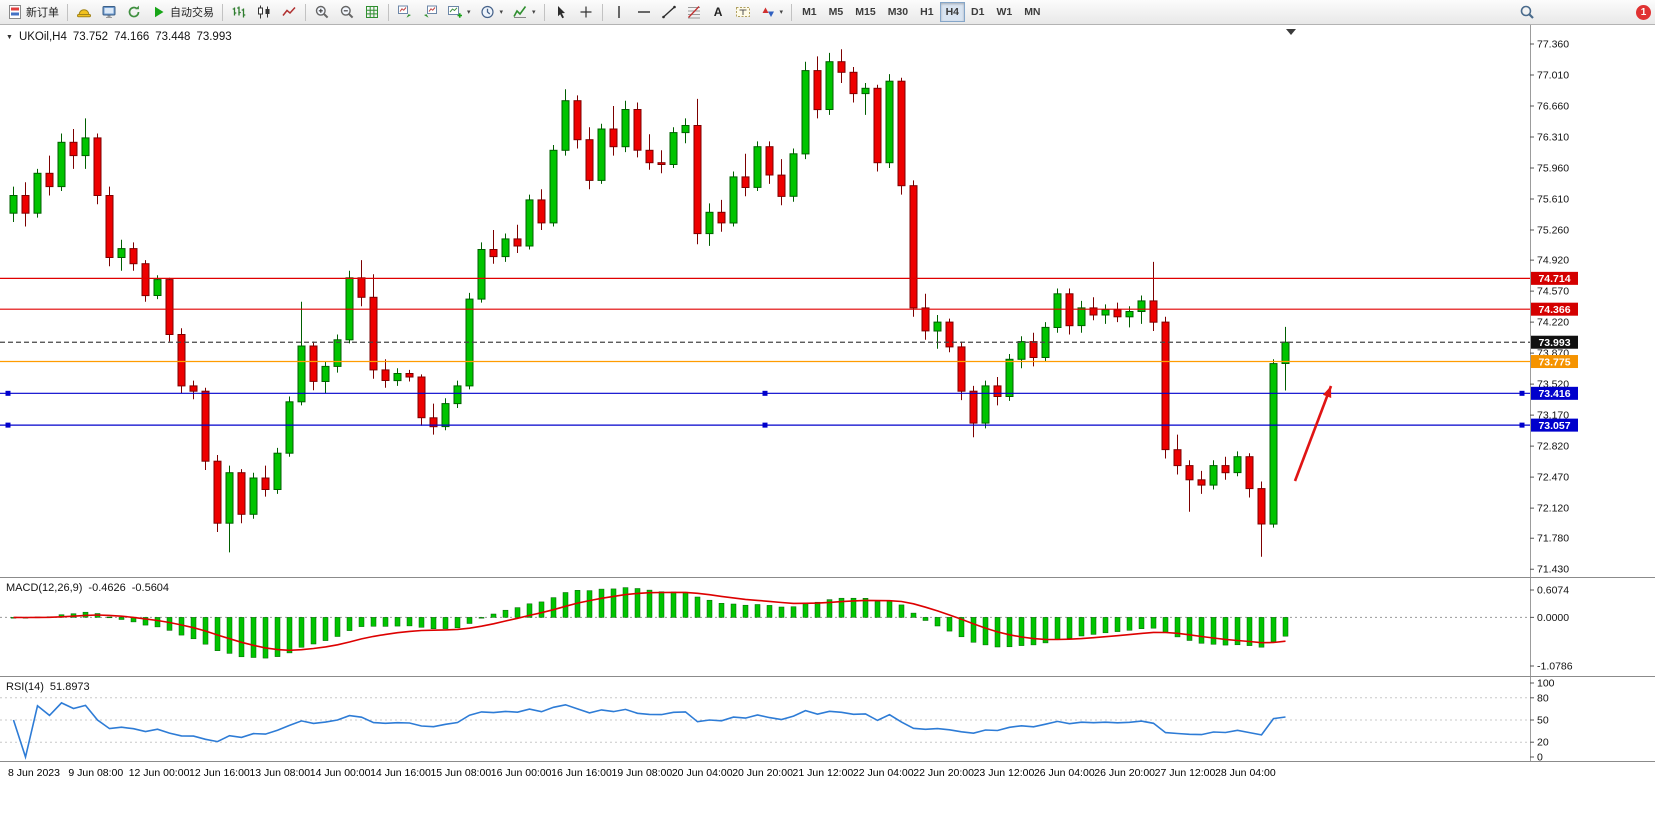 This screenshot has height=830, width=1655. I want to click on line-chart-button, so click(289, 12).